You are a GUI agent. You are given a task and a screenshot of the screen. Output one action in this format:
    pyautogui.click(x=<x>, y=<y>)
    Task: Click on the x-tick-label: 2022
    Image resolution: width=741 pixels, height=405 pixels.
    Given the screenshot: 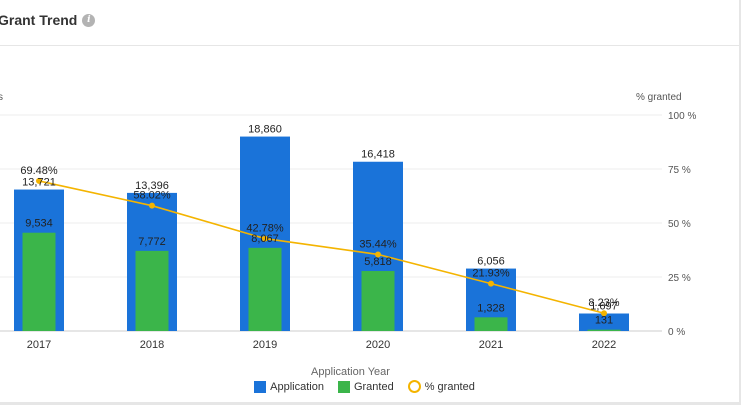 What is the action you would take?
    pyautogui.click(x=604, y=345)
    